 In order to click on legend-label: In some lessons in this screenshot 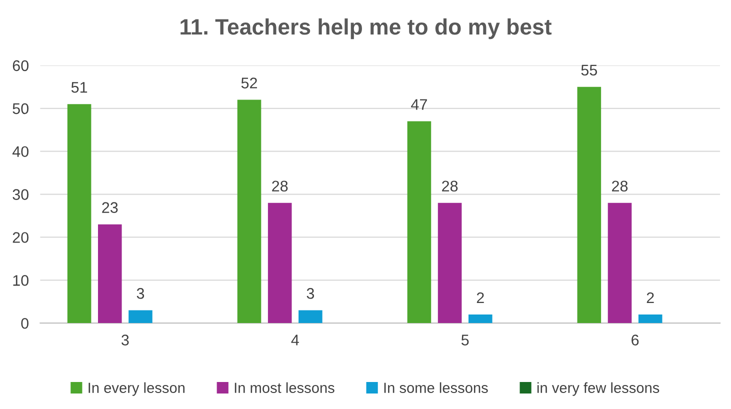, I will do `click(436, 387)`.